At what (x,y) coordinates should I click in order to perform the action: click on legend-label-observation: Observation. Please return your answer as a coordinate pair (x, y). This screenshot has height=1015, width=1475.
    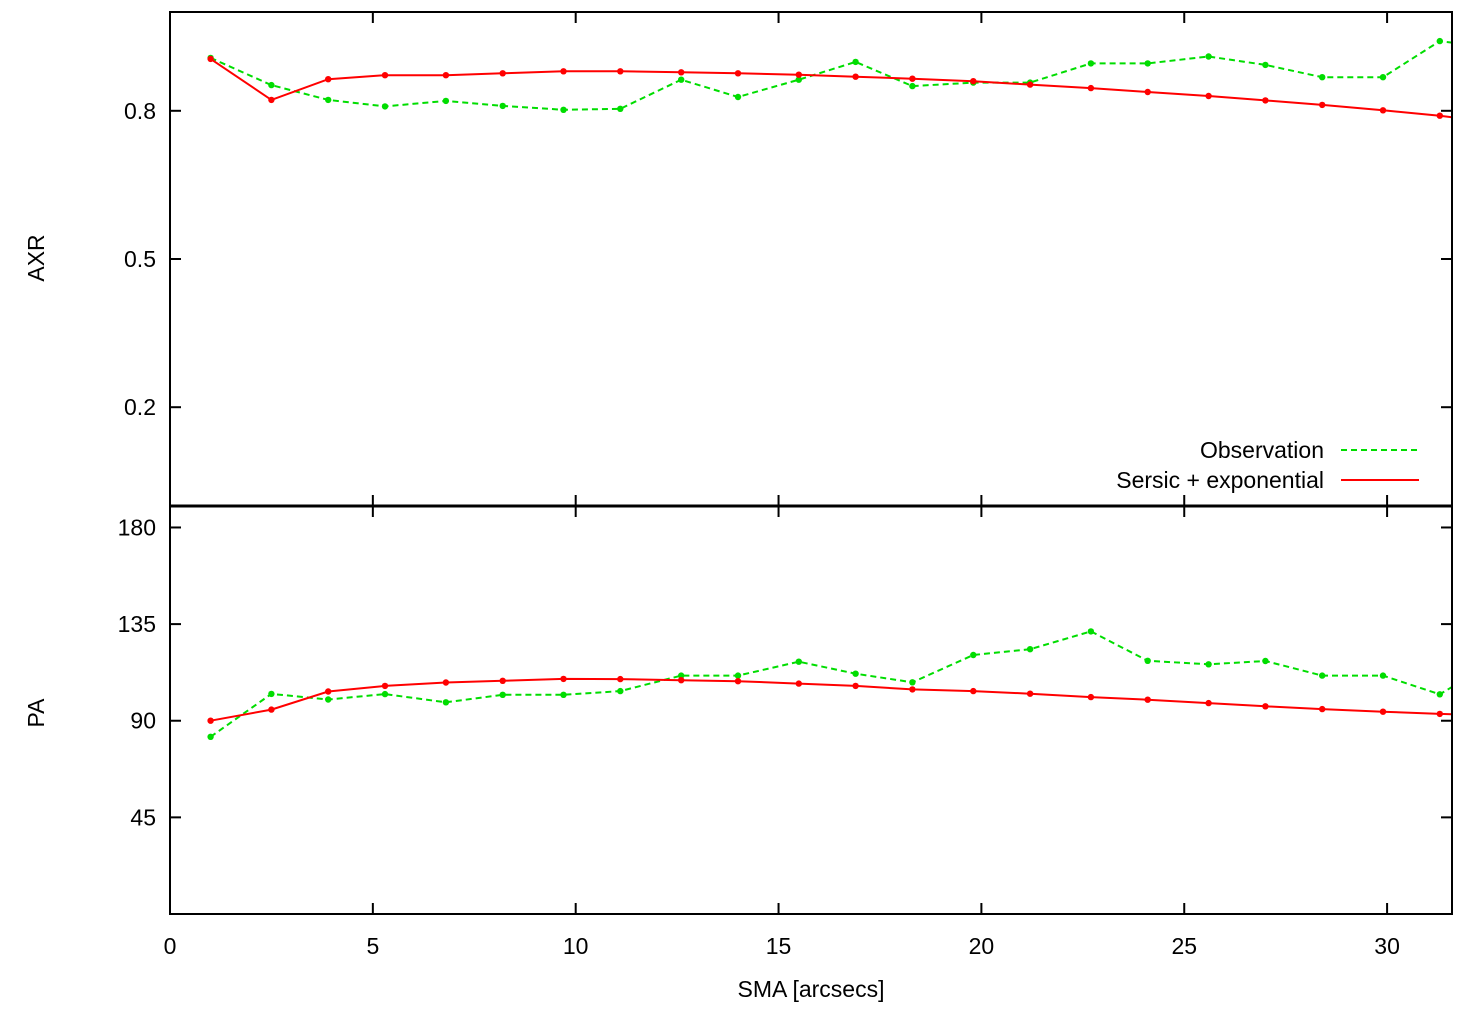
    Looking at the image, I should click on (1262, 450).